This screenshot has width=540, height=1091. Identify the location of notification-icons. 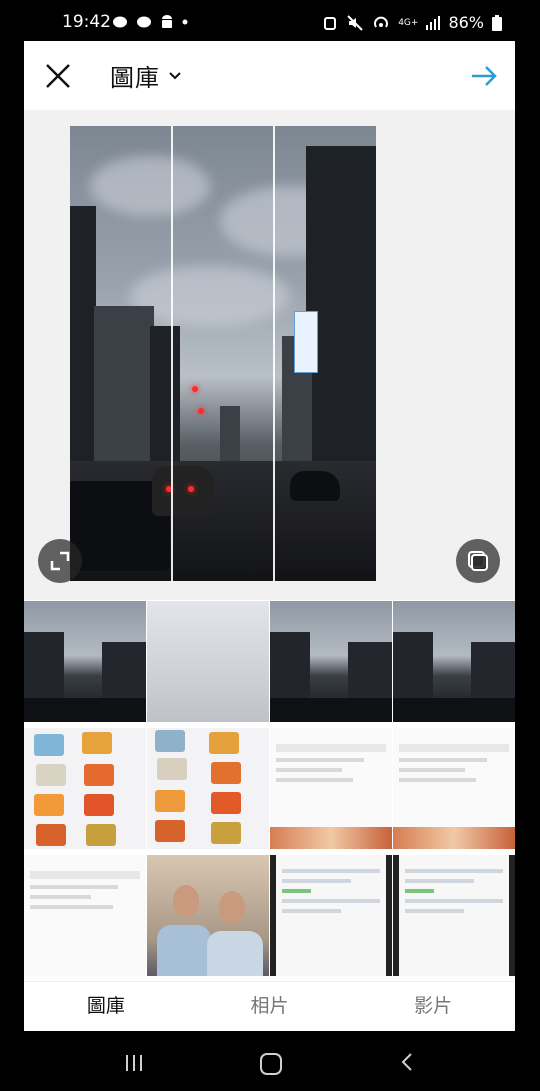
(150, 22).